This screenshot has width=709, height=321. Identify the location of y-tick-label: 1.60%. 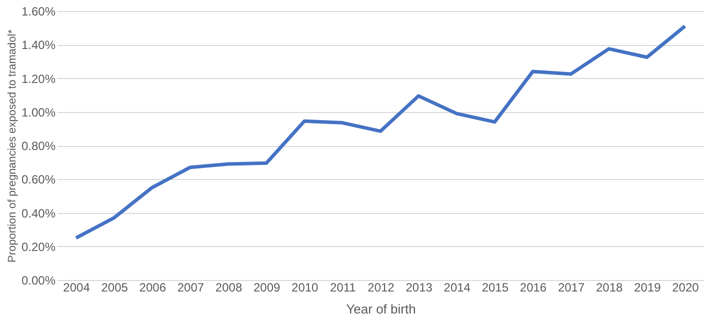
(38, 11).